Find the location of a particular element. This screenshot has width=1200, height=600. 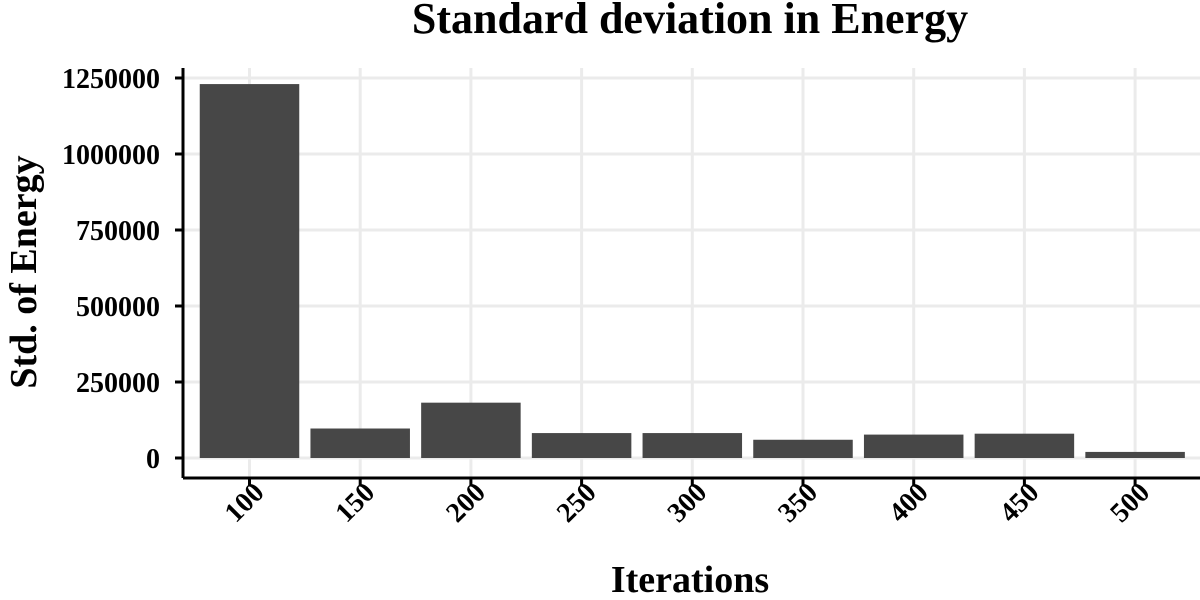

x-tick-label: 300 is located at coordinates (688, 503).